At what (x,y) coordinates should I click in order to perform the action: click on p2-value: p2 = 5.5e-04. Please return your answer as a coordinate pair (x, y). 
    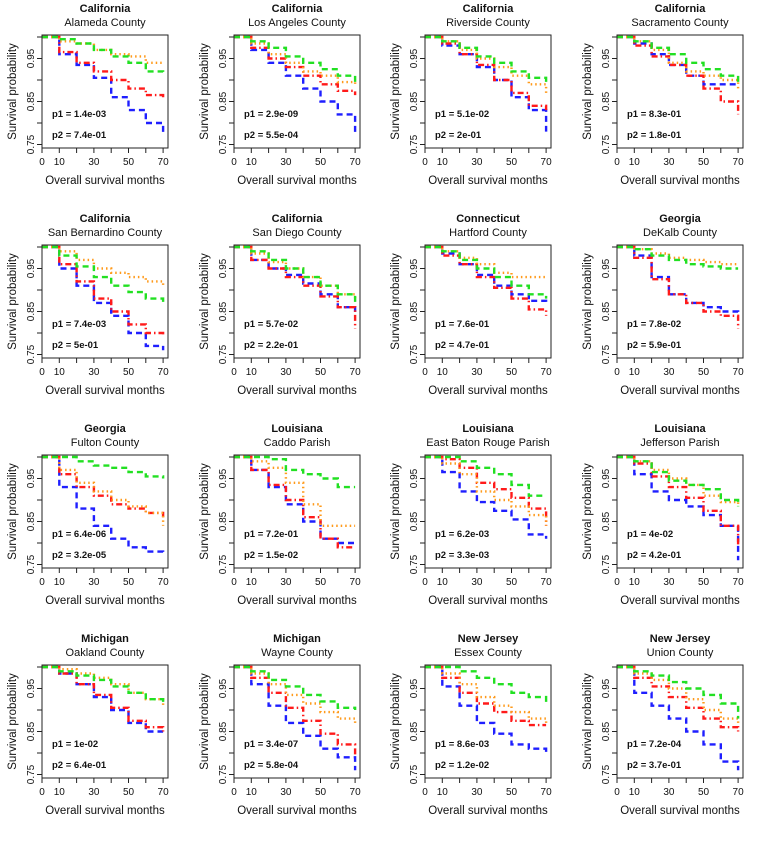
    Looking at the image, I should click on (271, 135).